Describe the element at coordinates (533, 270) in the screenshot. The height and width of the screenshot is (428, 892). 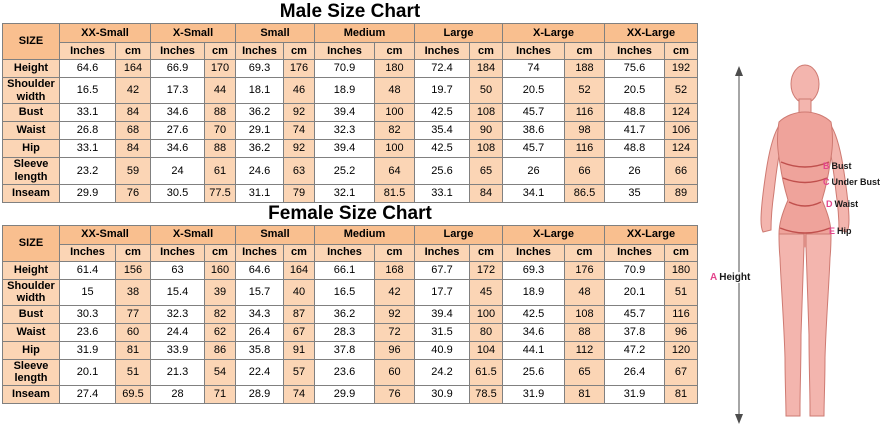
I see `inches-value-cell: 69.3` at that location.